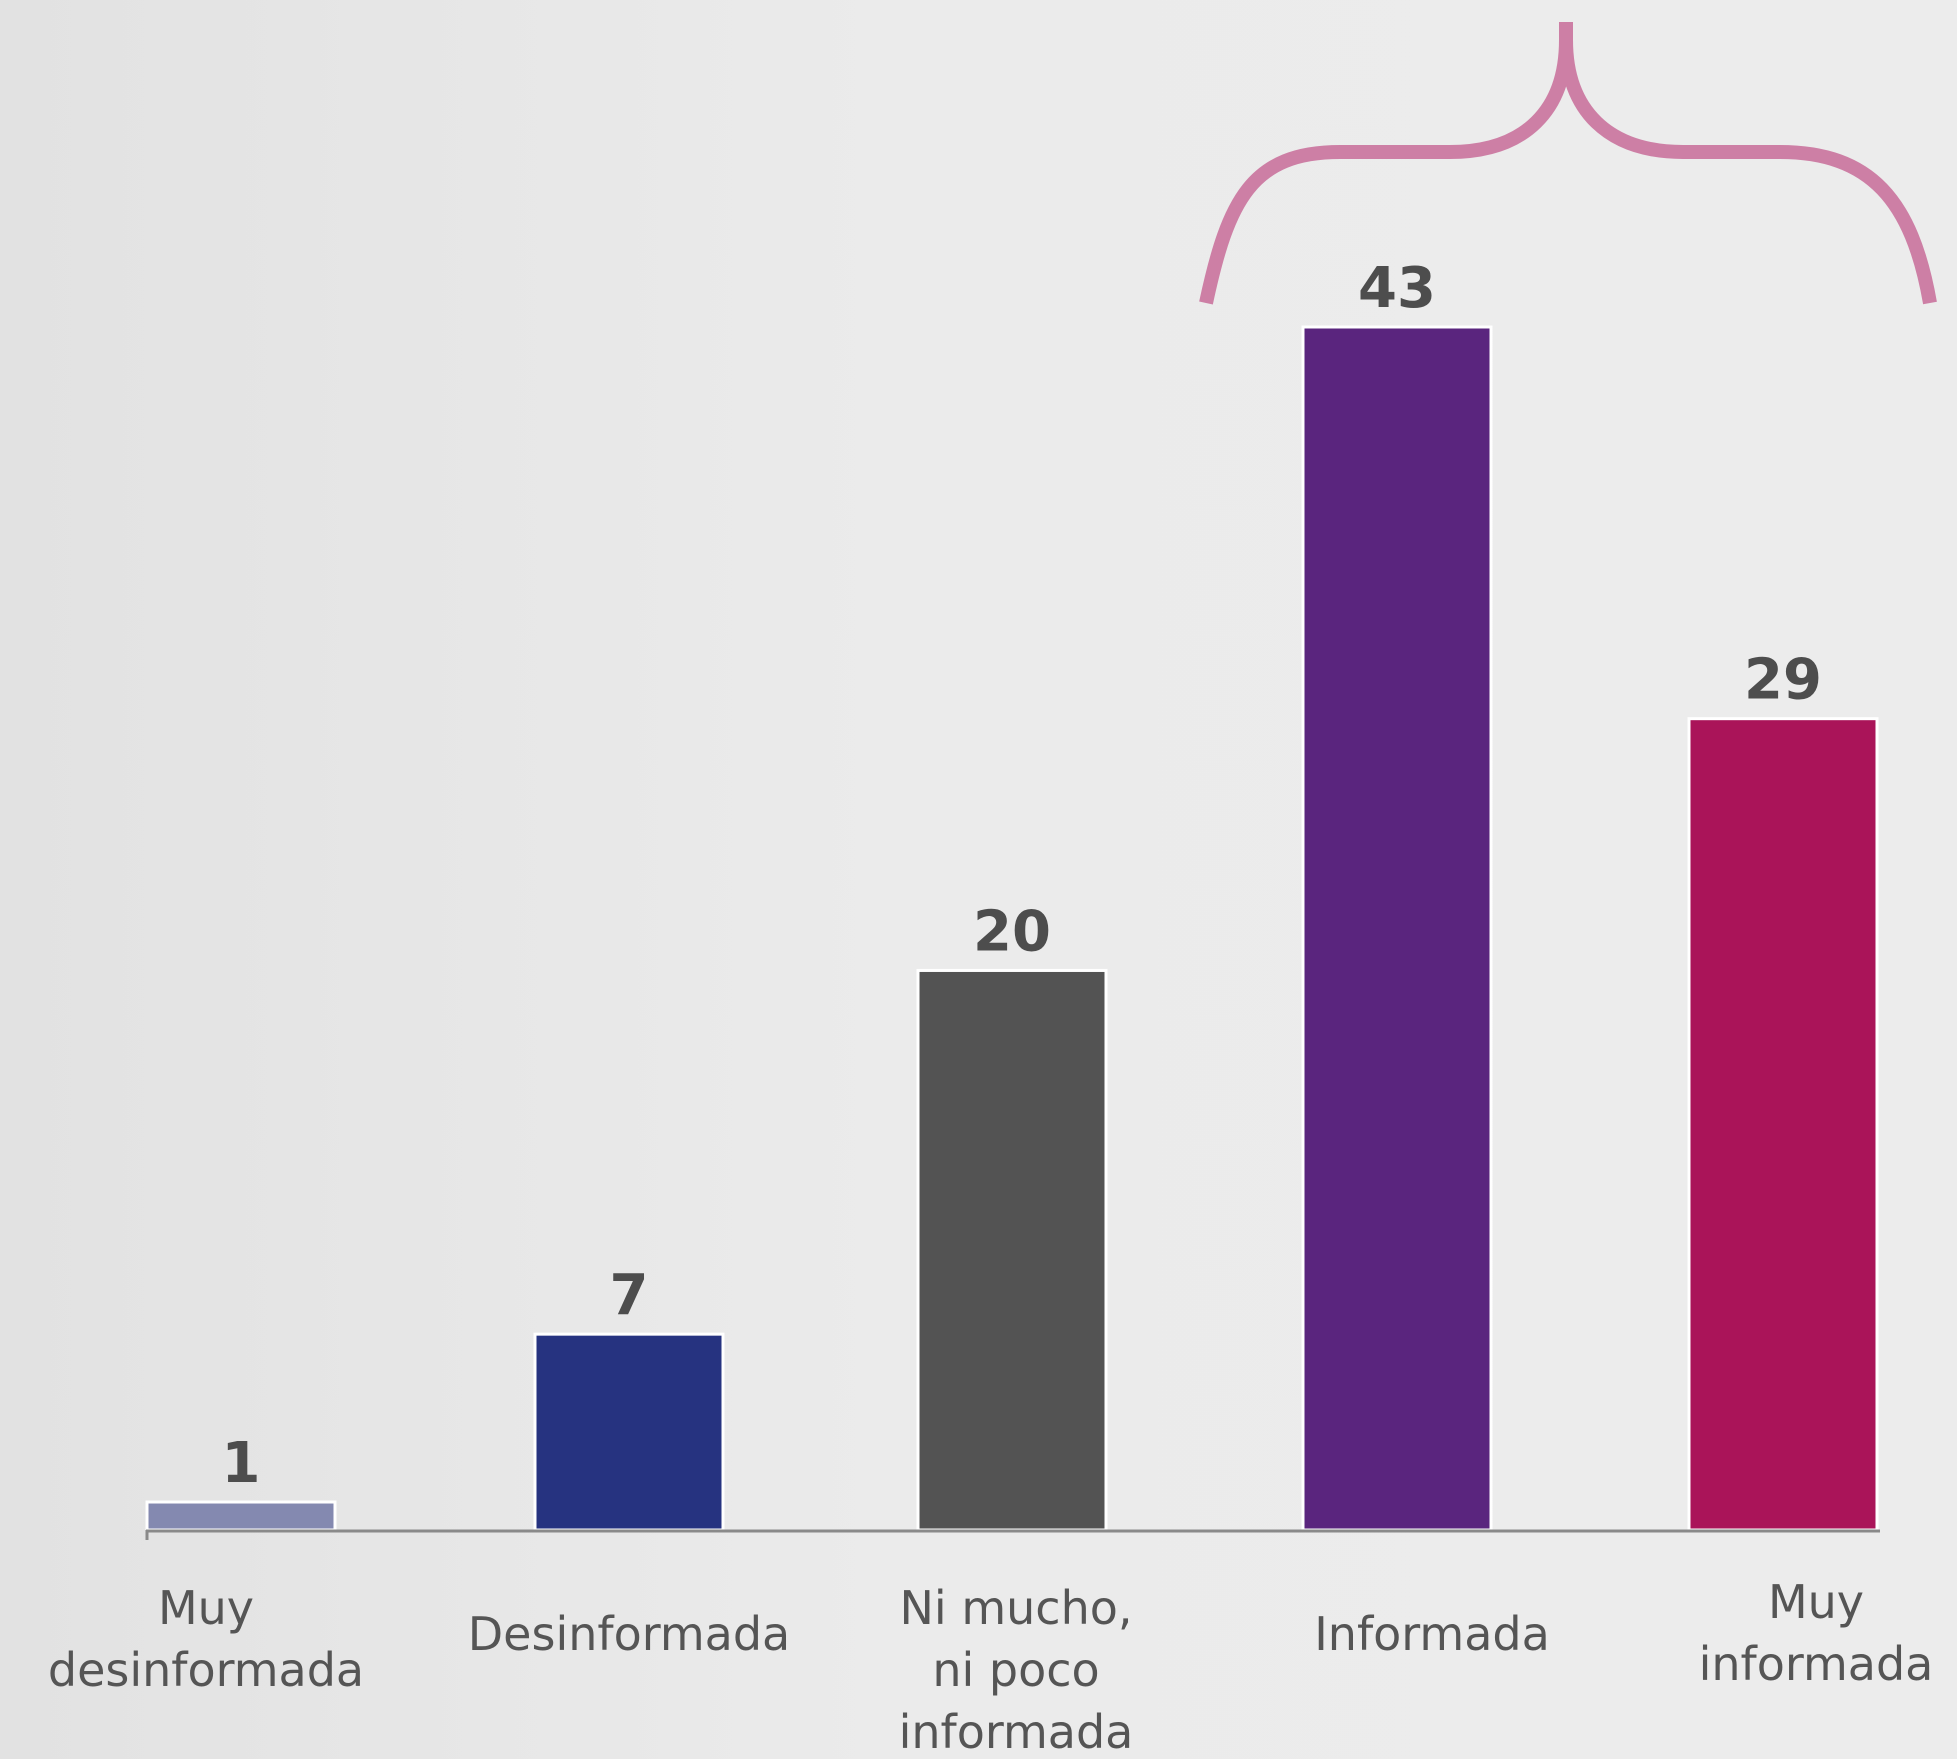  What do you see at coordinates (629, 1295) in the screenshot?
I see `bar-value-label: 7` at bounding box center [629, 1295].